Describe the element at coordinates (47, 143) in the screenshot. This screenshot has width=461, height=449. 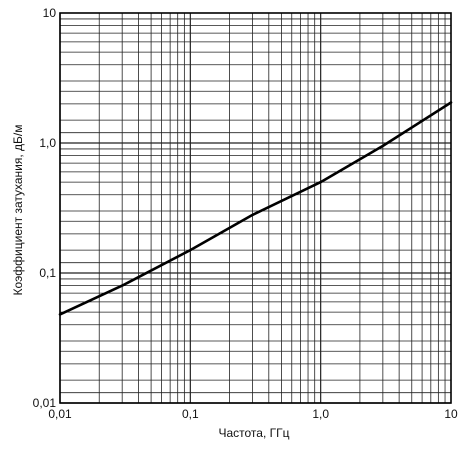
I see `y-tick-label: 1,0` at that location.